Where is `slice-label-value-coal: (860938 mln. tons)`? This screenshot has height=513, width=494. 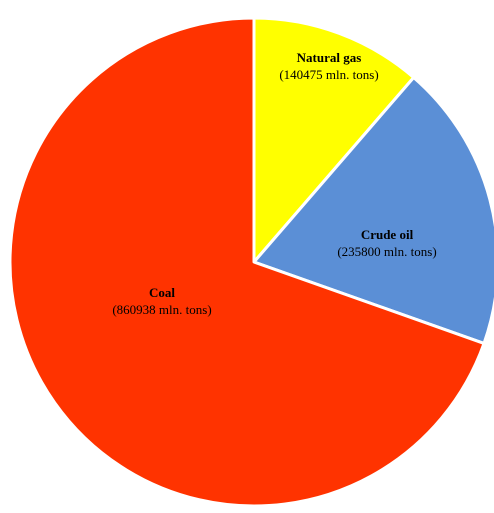 slice-label-value-coal: (860938 mln. tons) is located at coordinates (161, 309).